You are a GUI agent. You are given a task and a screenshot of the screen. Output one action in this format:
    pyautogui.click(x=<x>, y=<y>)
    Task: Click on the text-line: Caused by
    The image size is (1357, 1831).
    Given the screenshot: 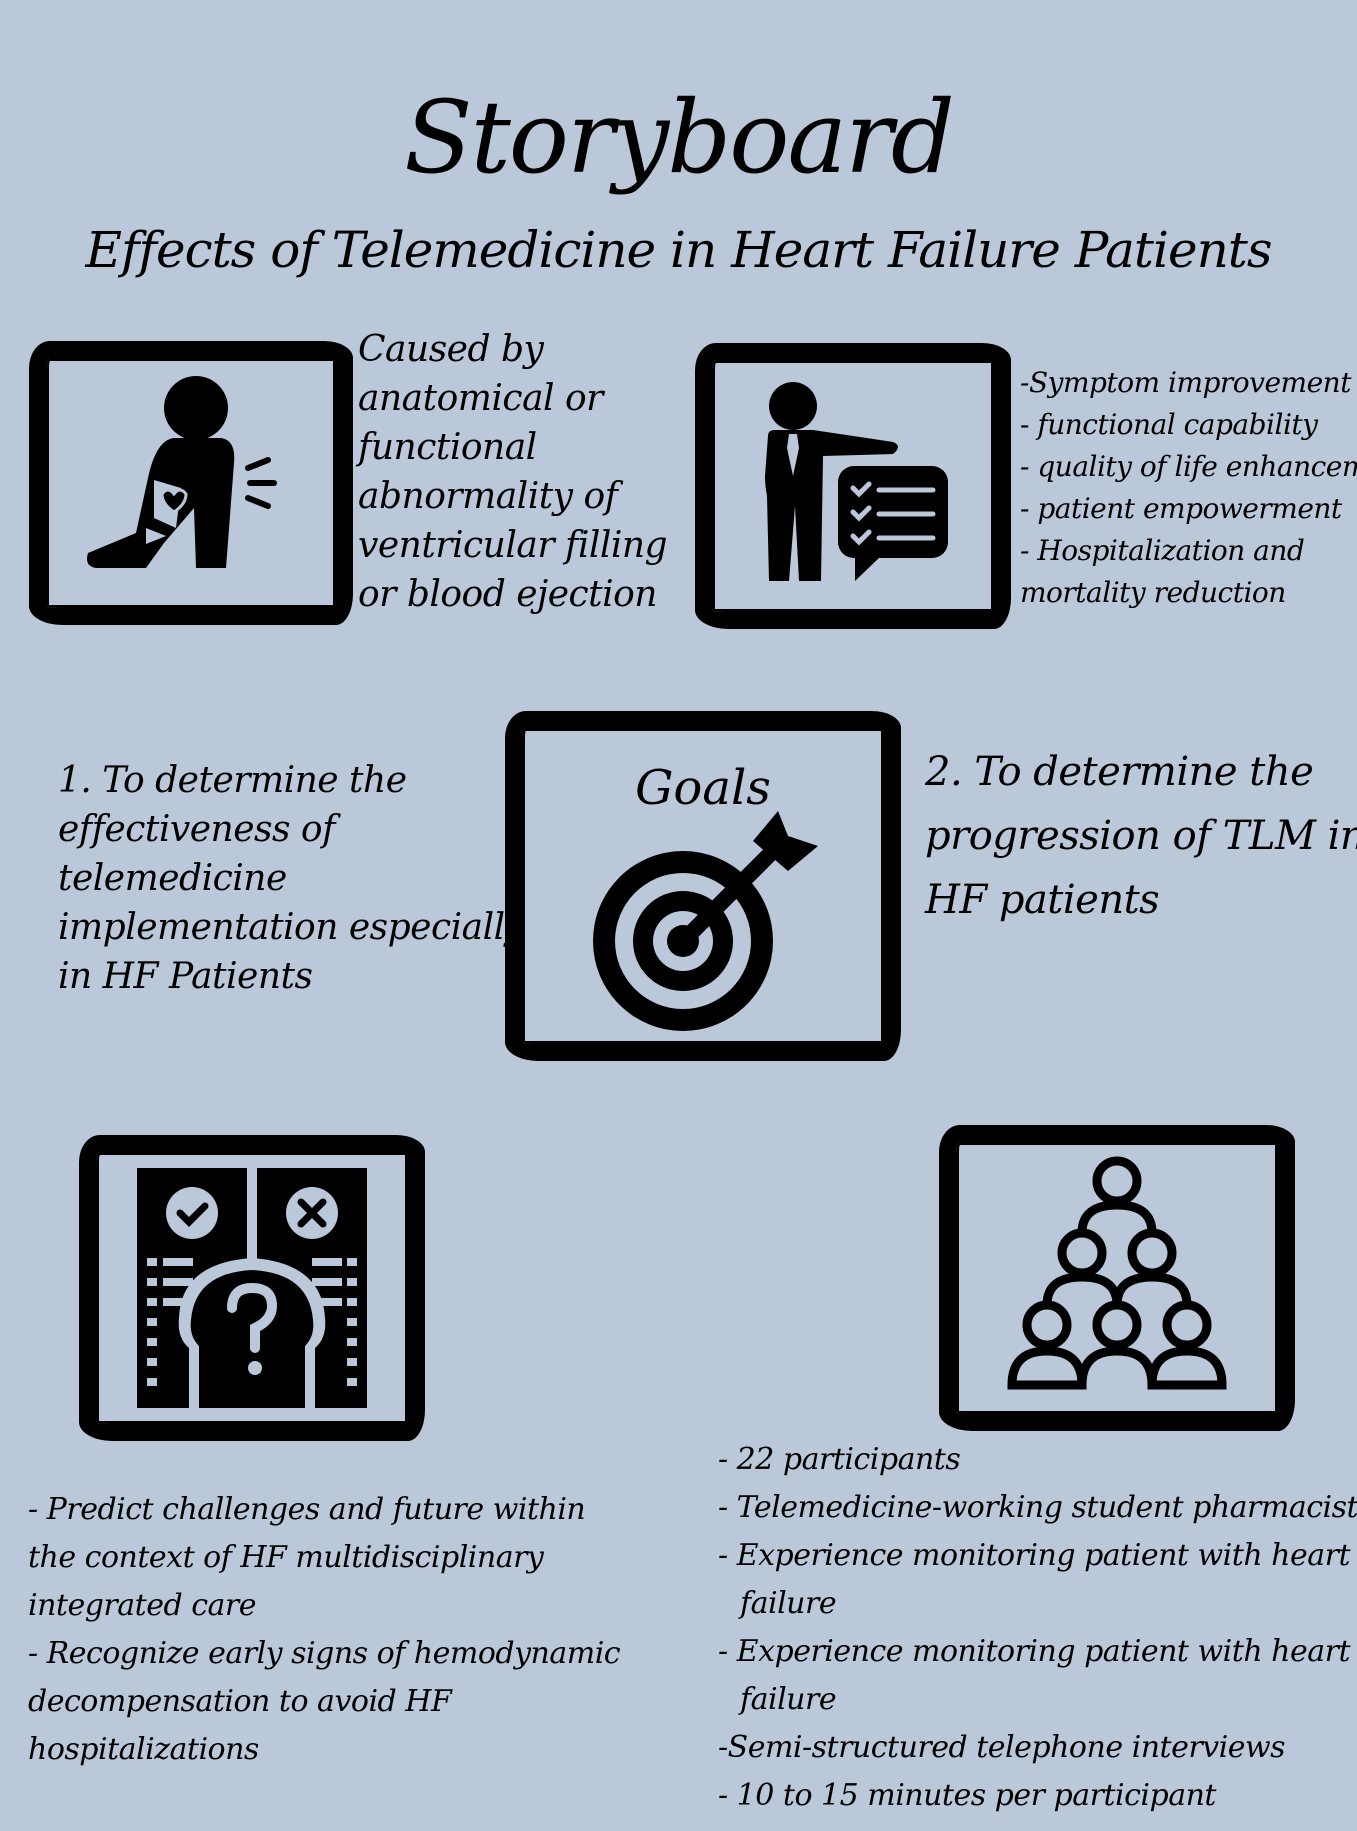 What is the action you would take?
    pyautogui.click(x=451, y=349)
    